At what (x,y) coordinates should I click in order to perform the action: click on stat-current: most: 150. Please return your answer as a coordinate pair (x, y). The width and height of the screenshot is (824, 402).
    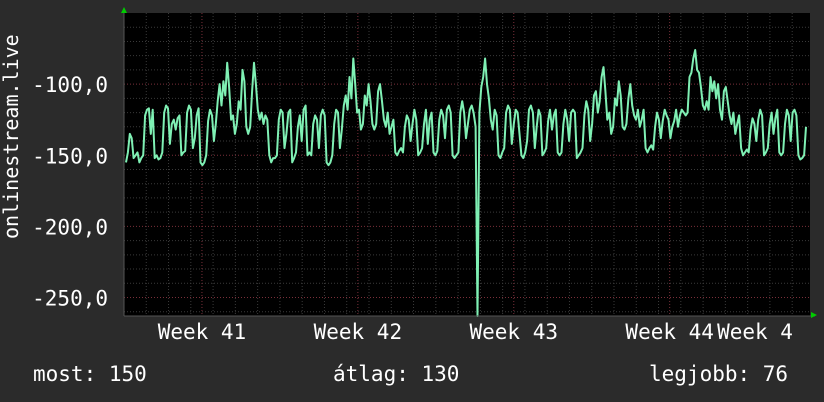
    Looking at the image, I should click on (90, 374).